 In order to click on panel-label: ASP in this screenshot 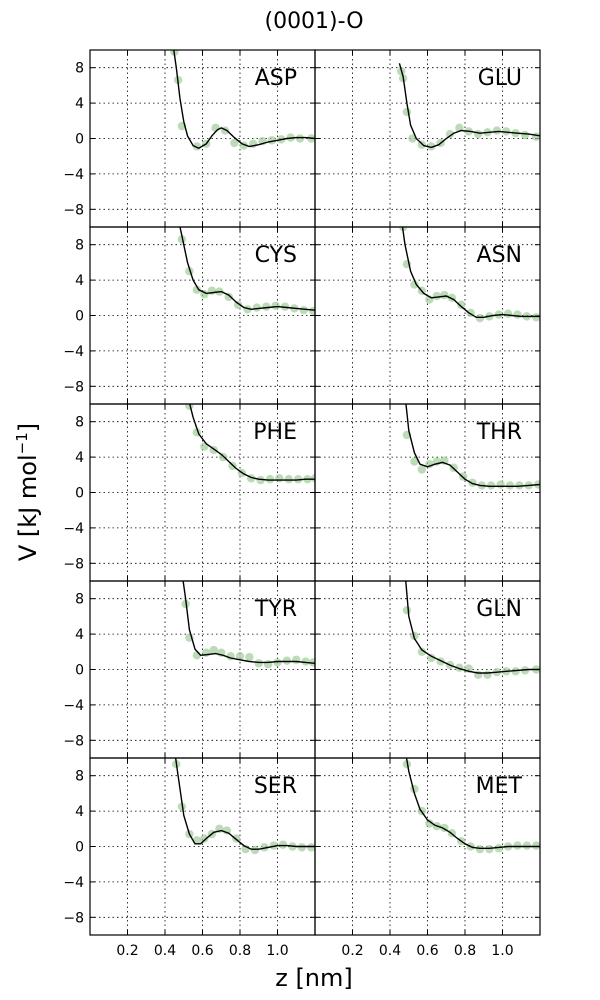, I will do `click(276, 78)`.